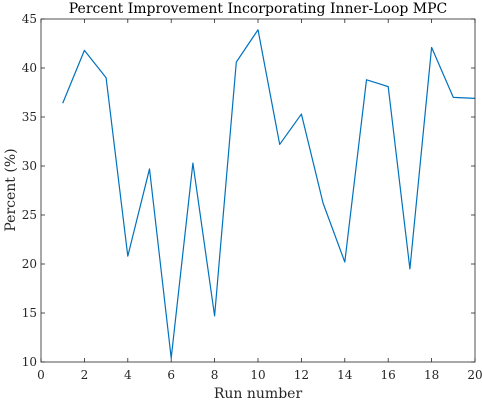 The image size is (482, 400). I want to click on y-tick-label: 20, so click(29, 264).